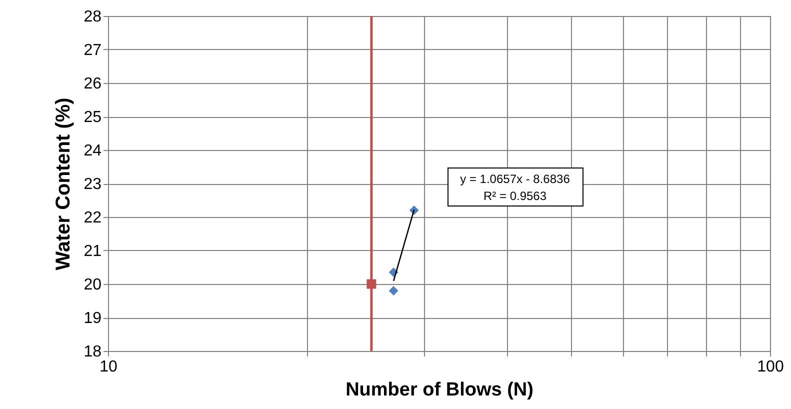 The image size is (791, 409). What do you see at coordinates (515, 196) in the screenshot?
I see `annotation: R² = 0.9563` at bounding box center [515, 196].